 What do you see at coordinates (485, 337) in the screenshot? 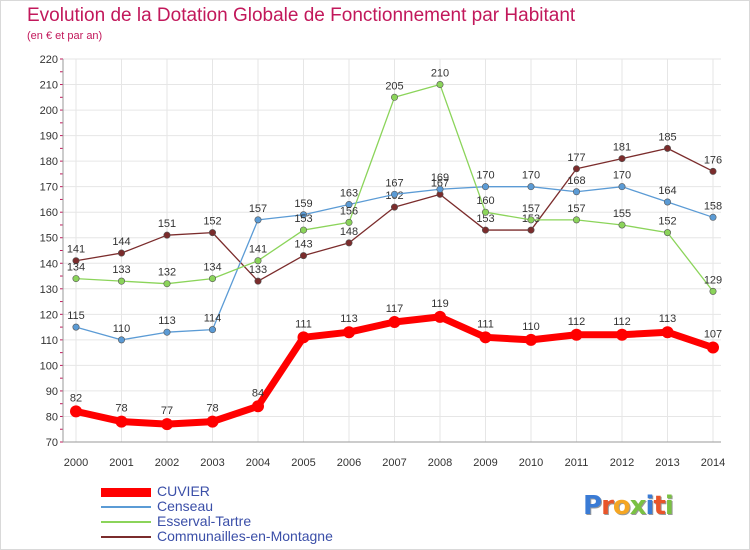
I see `data-point-CUVIER-2009` at bounding box center [485, 337].